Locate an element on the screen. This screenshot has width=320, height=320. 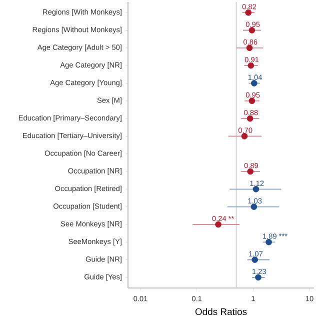
x-axis-title: Odds Ratios is located at coordinates (221, 312).